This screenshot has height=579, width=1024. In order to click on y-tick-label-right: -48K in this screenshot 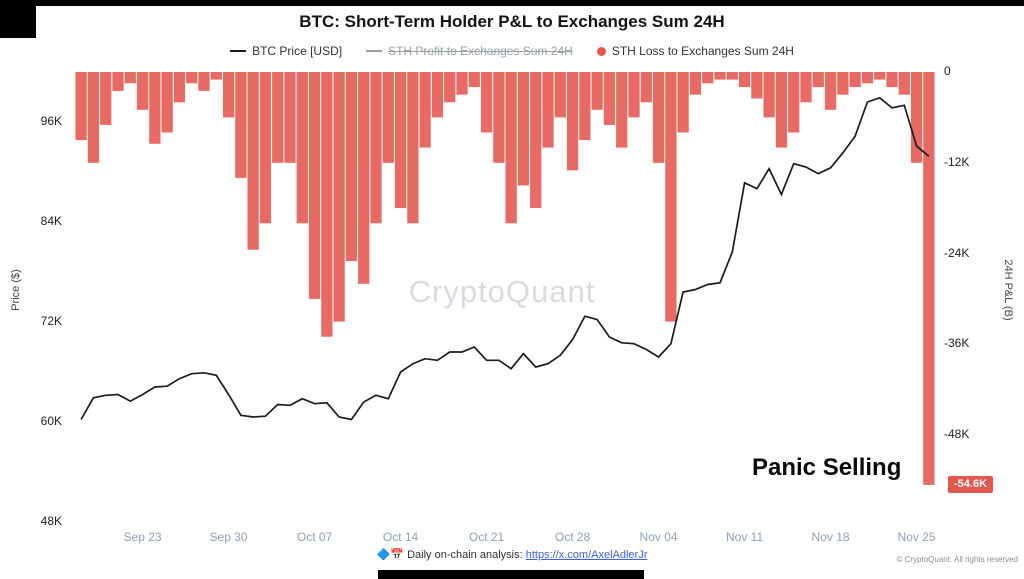, I will do `click(957, 434)`.